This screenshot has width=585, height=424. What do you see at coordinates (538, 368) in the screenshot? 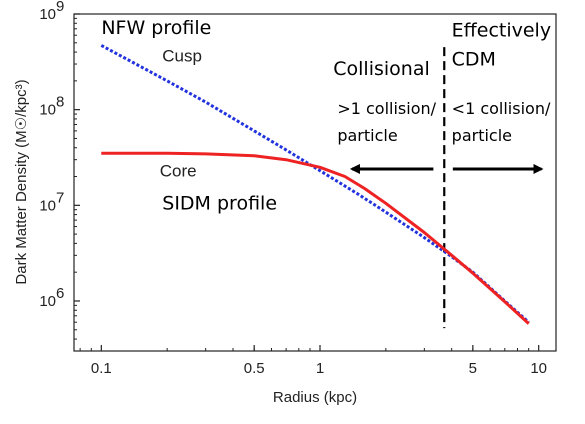
I see `x-tick-label: 10` at bounding box center [538, 368].